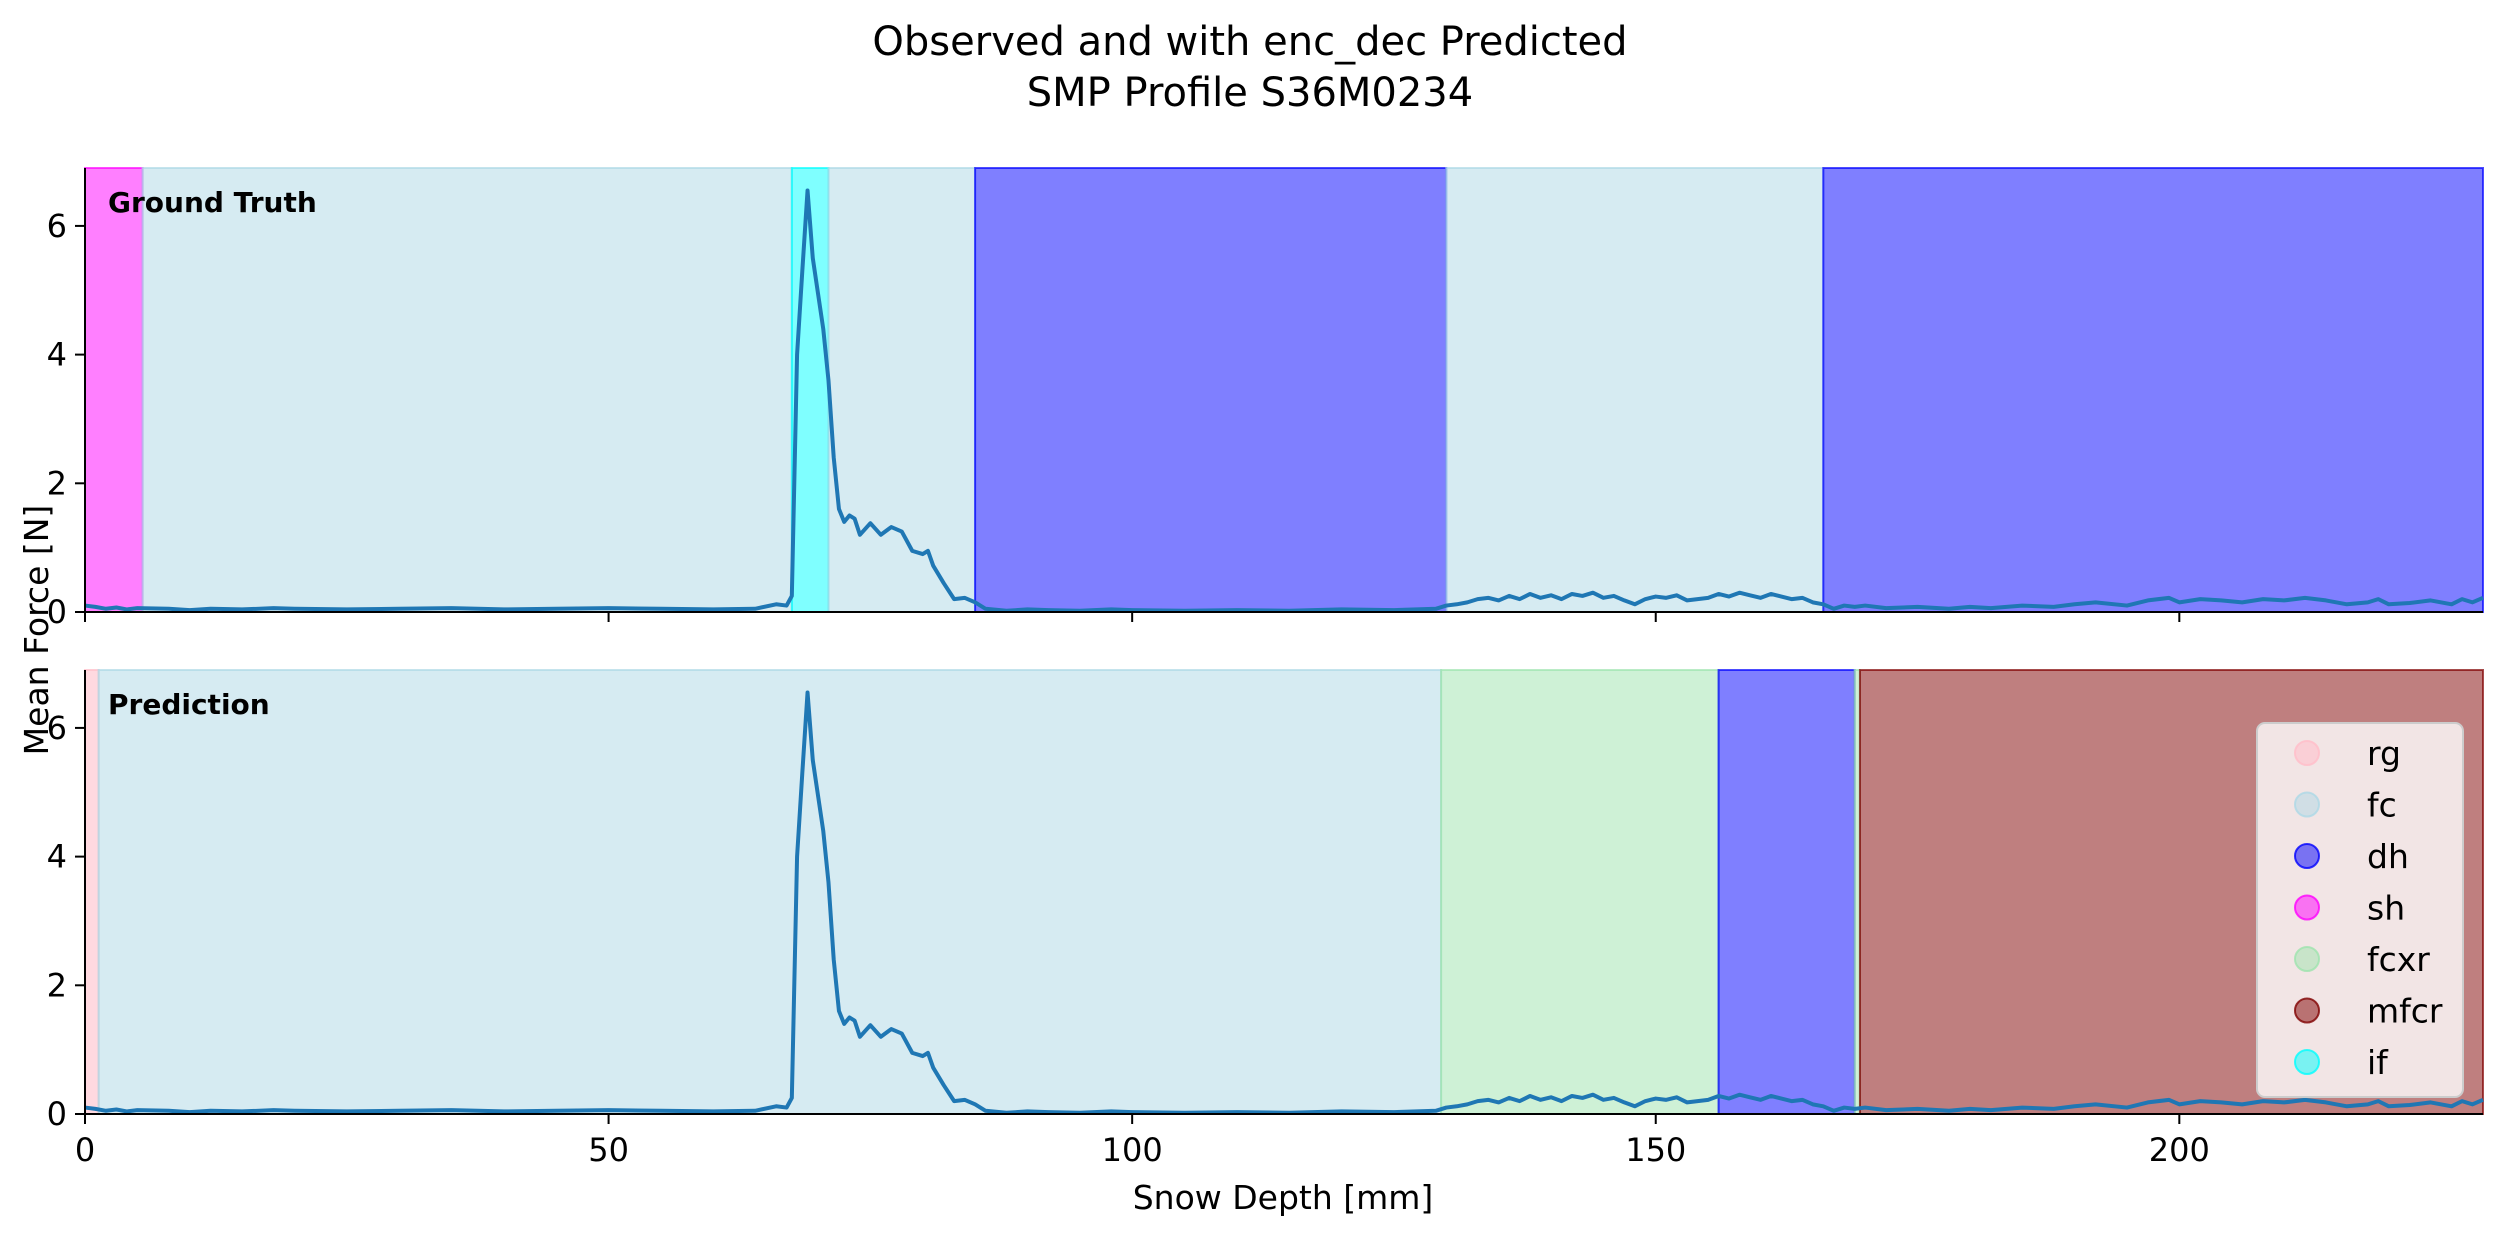  Describe the element at coordinates (2349, 908) in the screenshot. I see `legend-item-sh: sh` at that location.